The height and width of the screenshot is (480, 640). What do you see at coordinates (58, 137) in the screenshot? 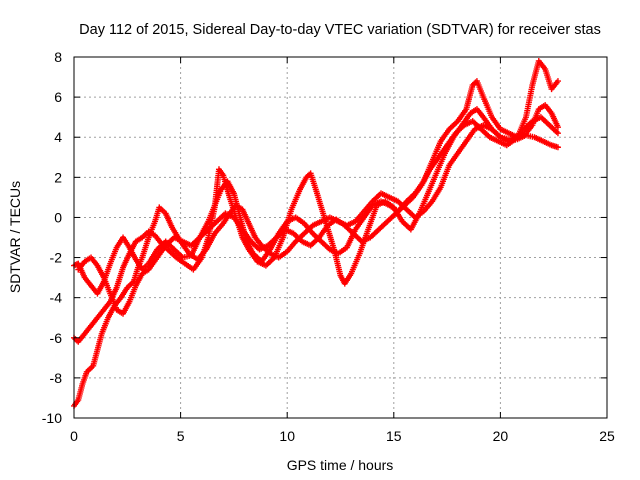
I see `y-tick-label: 4` at bounding box center [58, 137].